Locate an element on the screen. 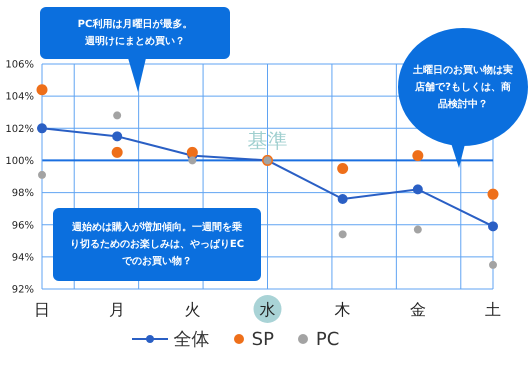 This screenshot has height=365, width=529. annotation: 土曜日のお買い物は実店舗で?もしくは、商品検討中？ is located at coordinates (463, 87).